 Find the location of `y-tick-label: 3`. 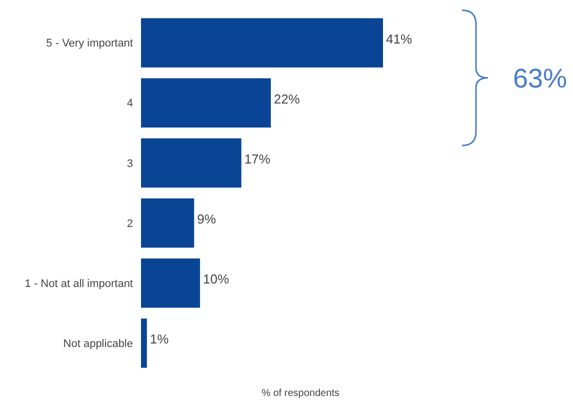

y-tick-label: 3 is located at coordinates (129, 164).